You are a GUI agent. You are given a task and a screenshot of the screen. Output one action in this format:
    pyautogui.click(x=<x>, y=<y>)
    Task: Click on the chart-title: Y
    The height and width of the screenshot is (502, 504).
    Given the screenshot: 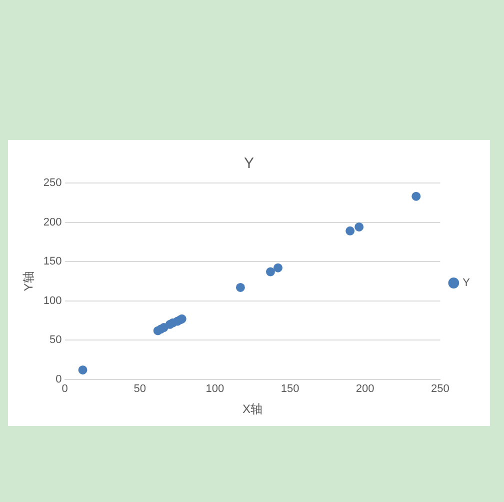 What is the action you would take?
    pyautogui.click(x=249, y=163)
    